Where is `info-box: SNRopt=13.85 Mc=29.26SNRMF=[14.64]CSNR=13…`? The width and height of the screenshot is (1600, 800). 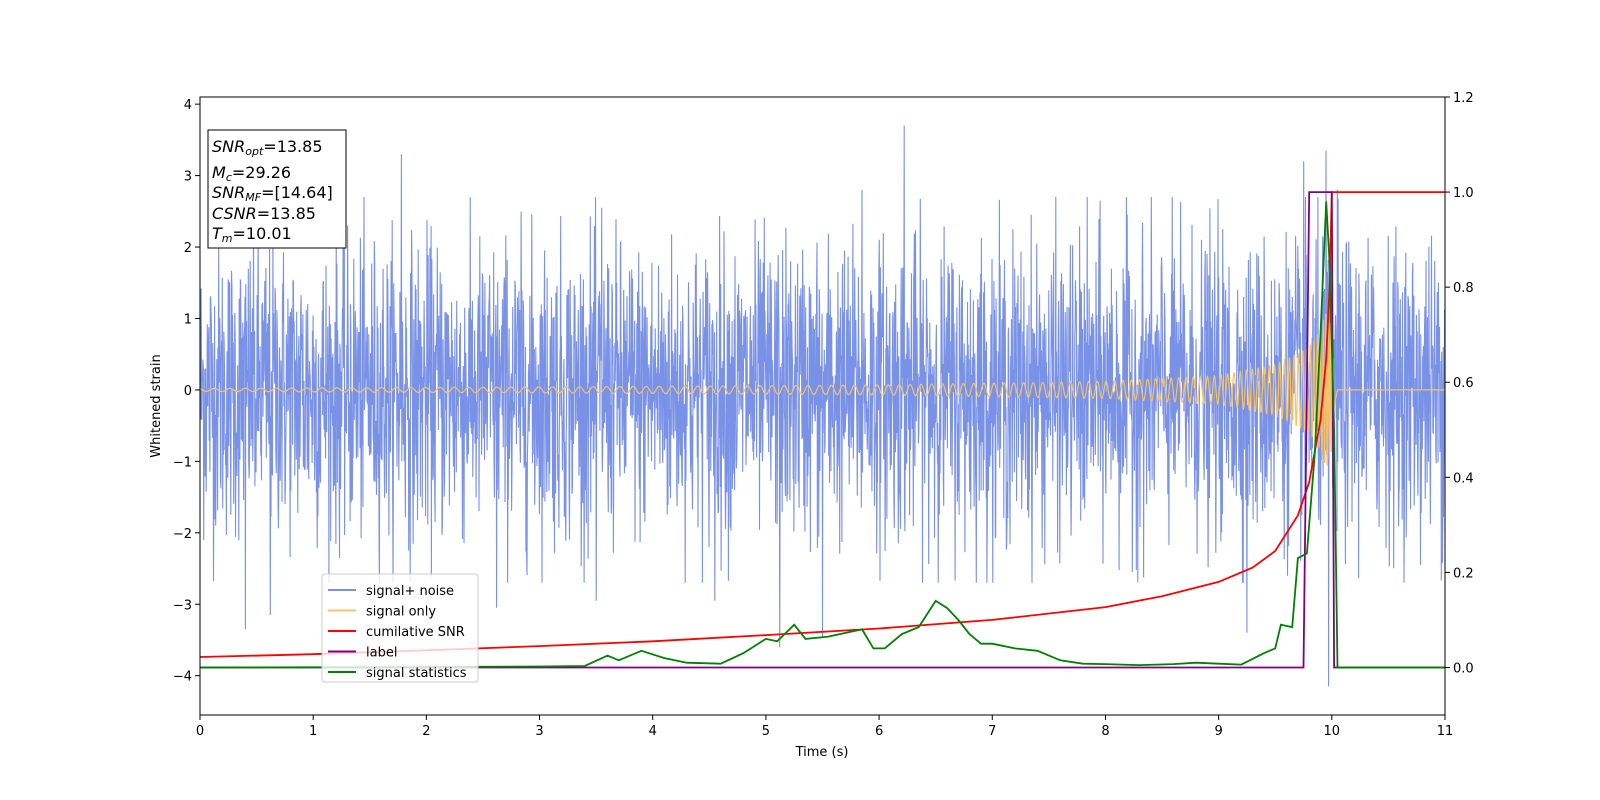
info-box: SNRopt=13.85 Mc=29.26SNRMF=[14.64]CSNR=13… is located at coordinates (277, 189).